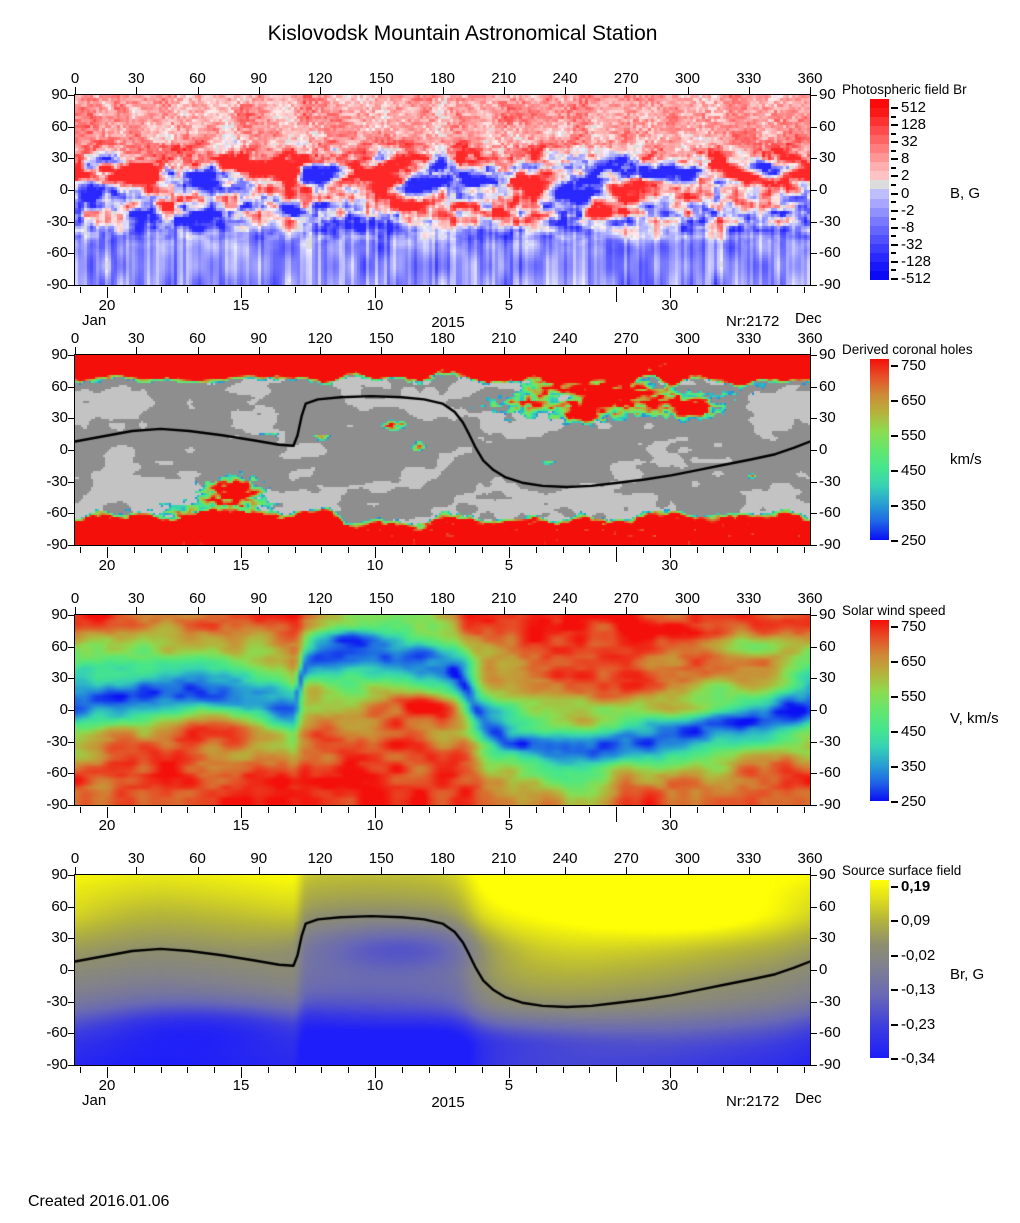  What do you see at coordinates (107, 305) in the screenshot?
I see `date-tick-label: 20` at bounding box center [107, 305].